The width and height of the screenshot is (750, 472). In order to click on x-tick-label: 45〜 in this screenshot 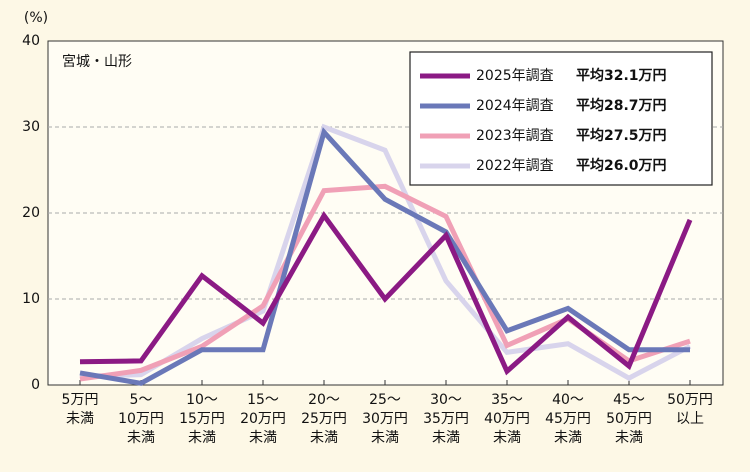, I will do `click(629, 400)`.